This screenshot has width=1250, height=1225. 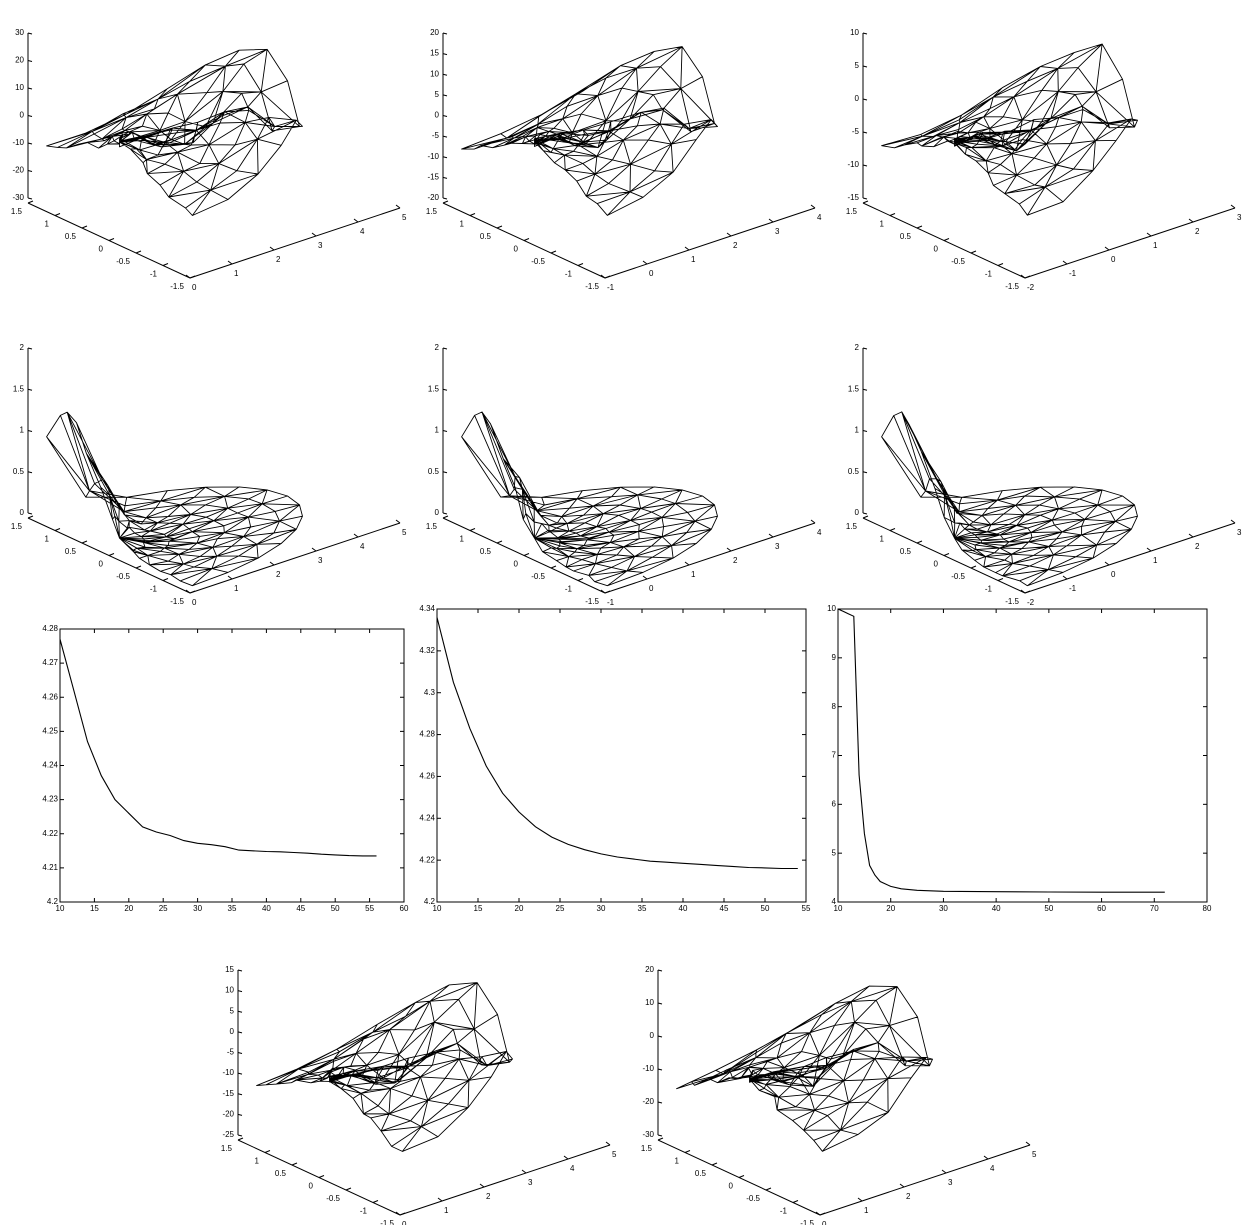 I want to click on y-tick-label: 1.5, so click(x=852, y=526).